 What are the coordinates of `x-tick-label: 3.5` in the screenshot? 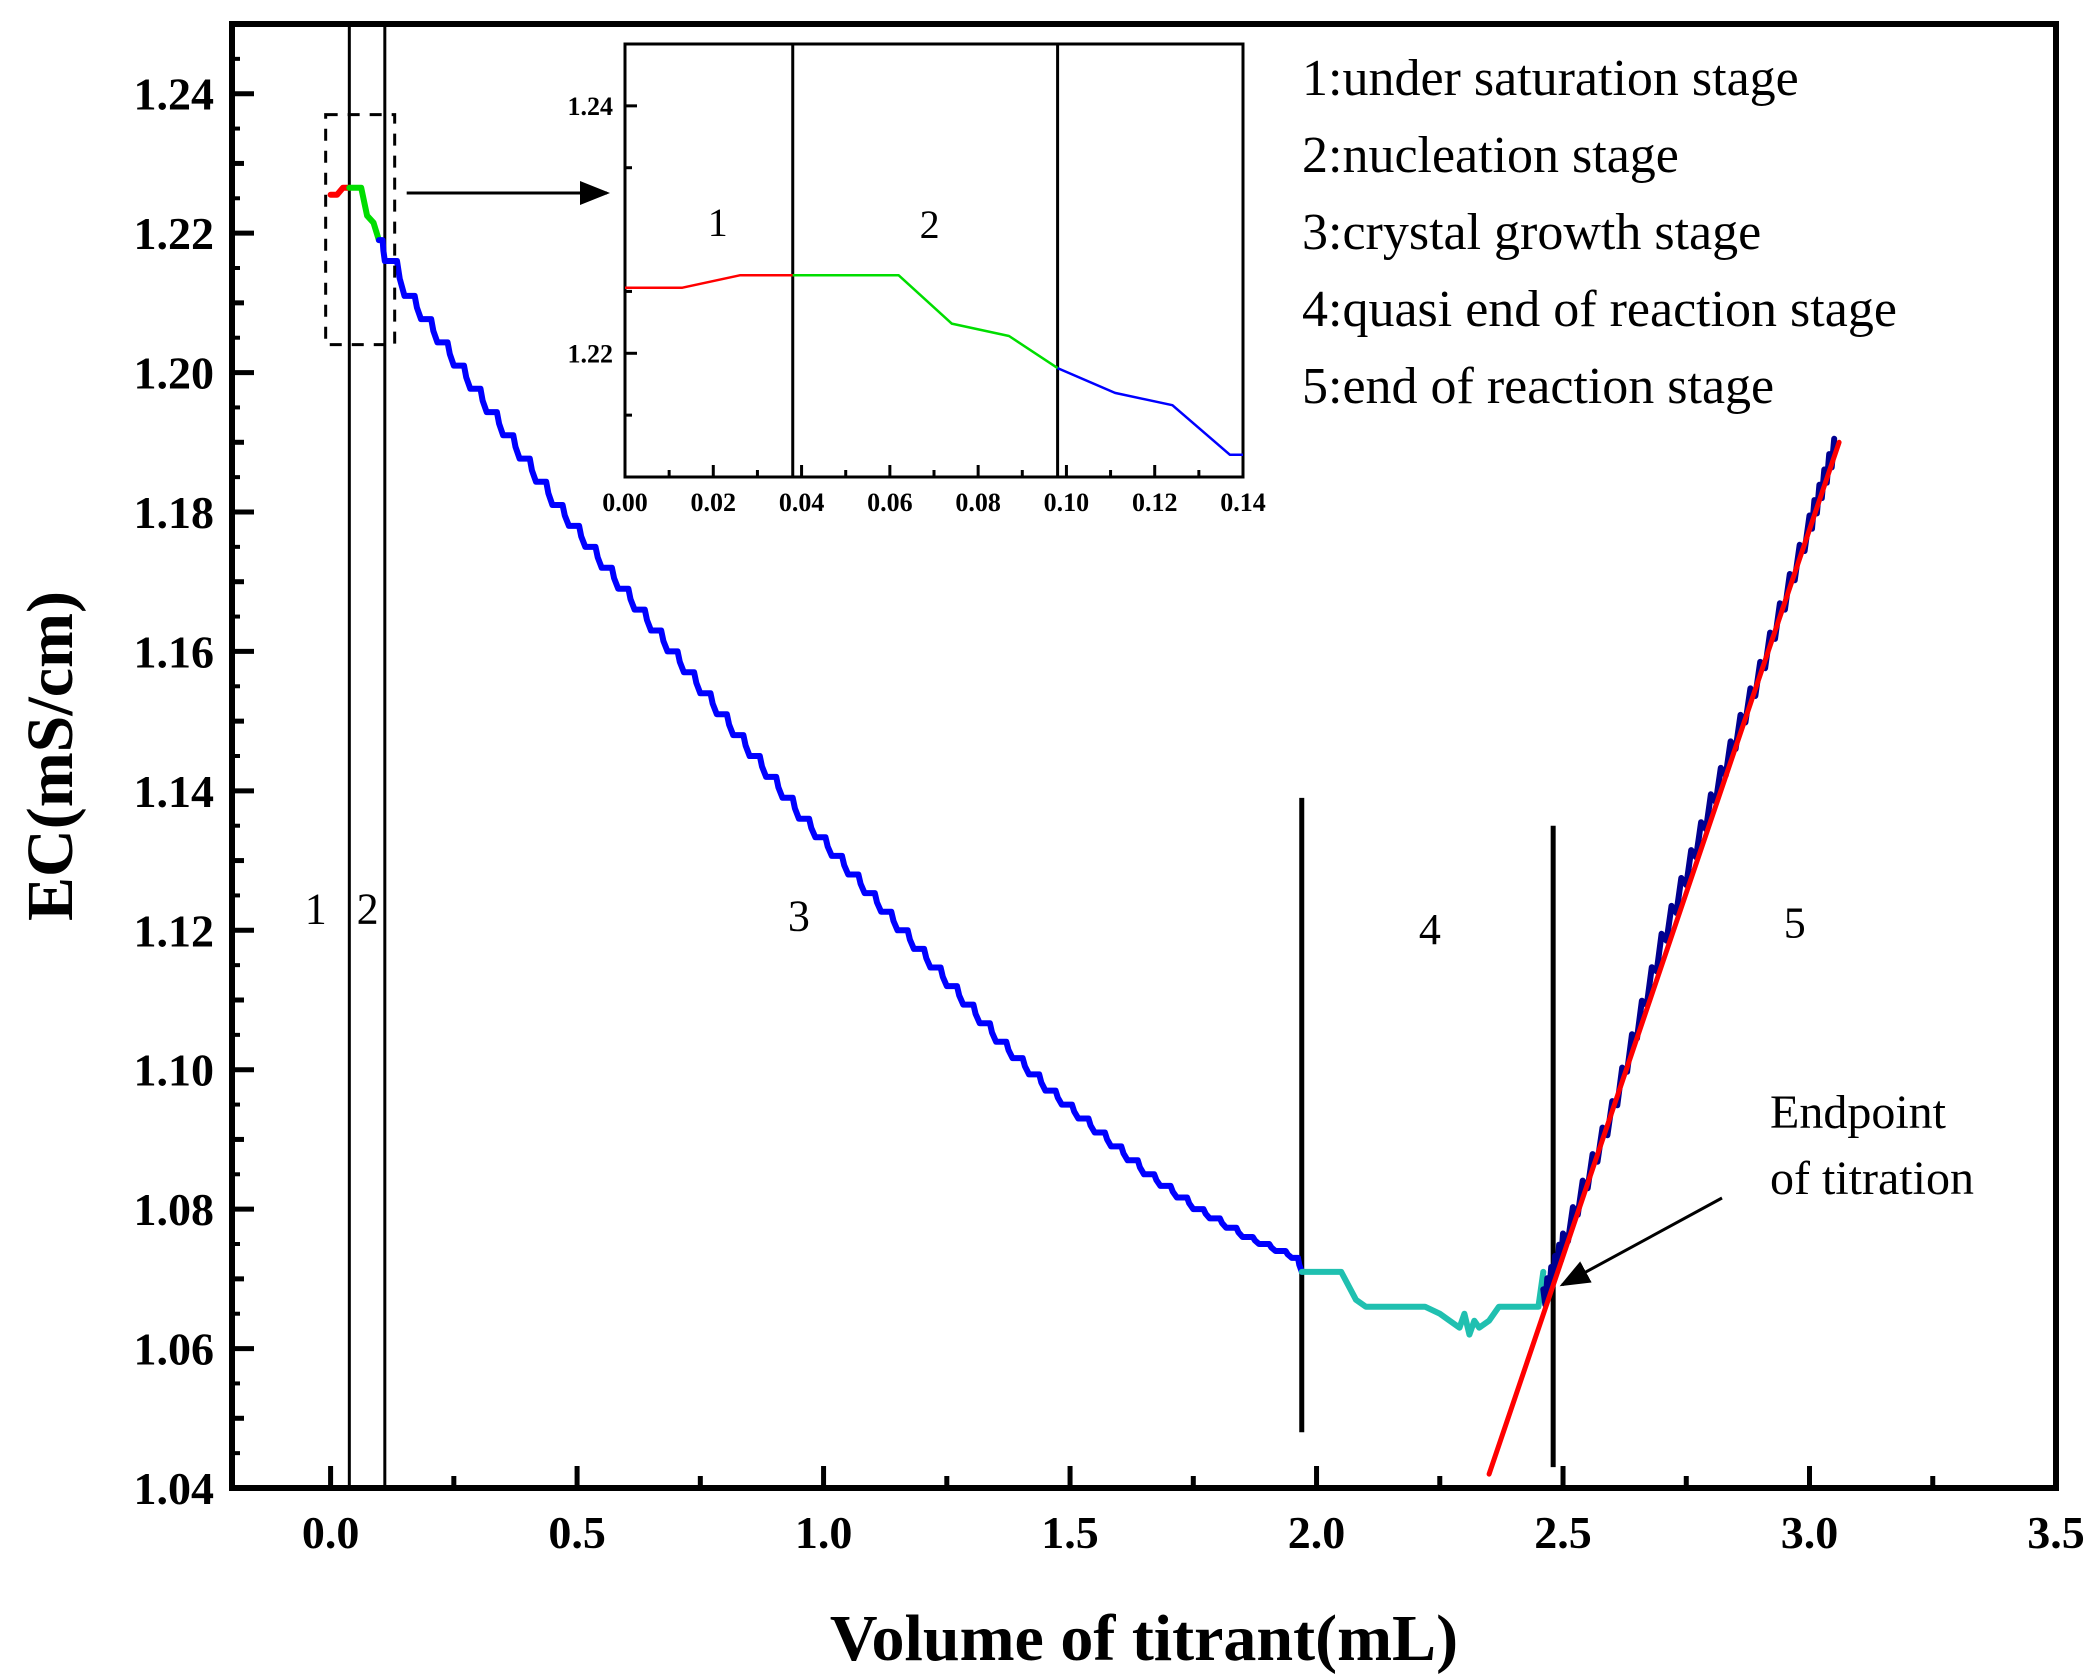 It's located at (2056, 1532).